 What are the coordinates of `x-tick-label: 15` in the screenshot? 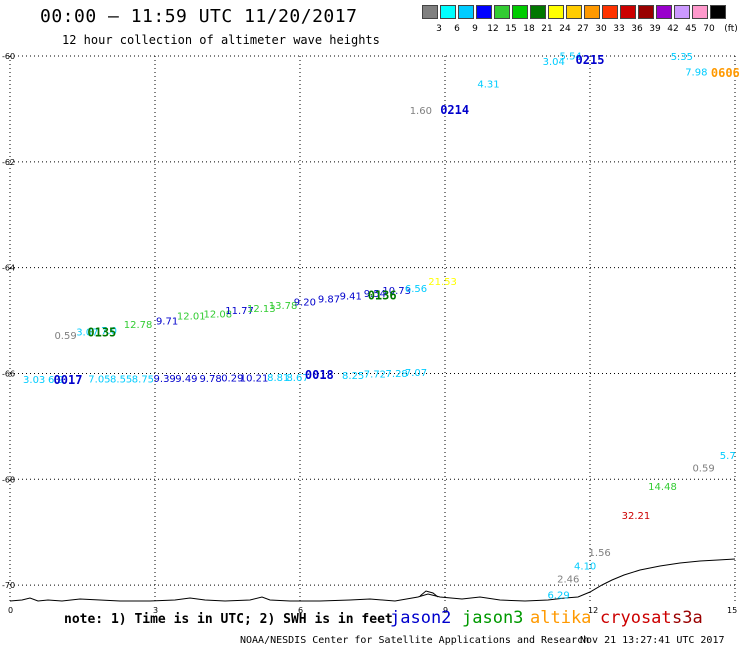 It's located at (732, 610).